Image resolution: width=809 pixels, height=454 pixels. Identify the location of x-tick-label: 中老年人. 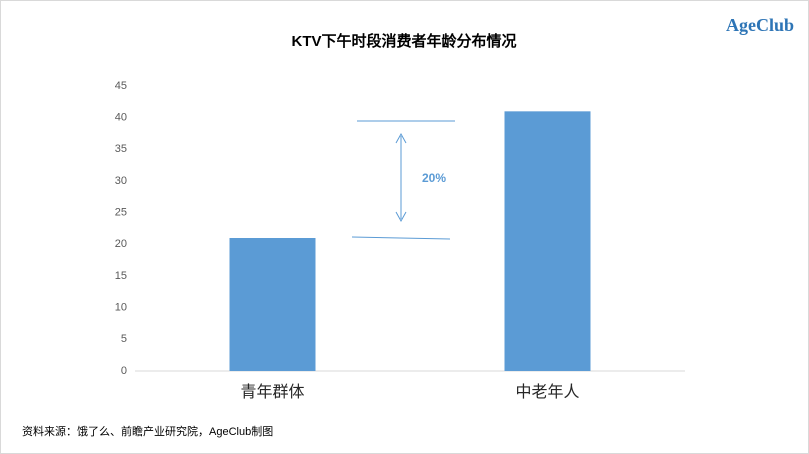
(547, 392).